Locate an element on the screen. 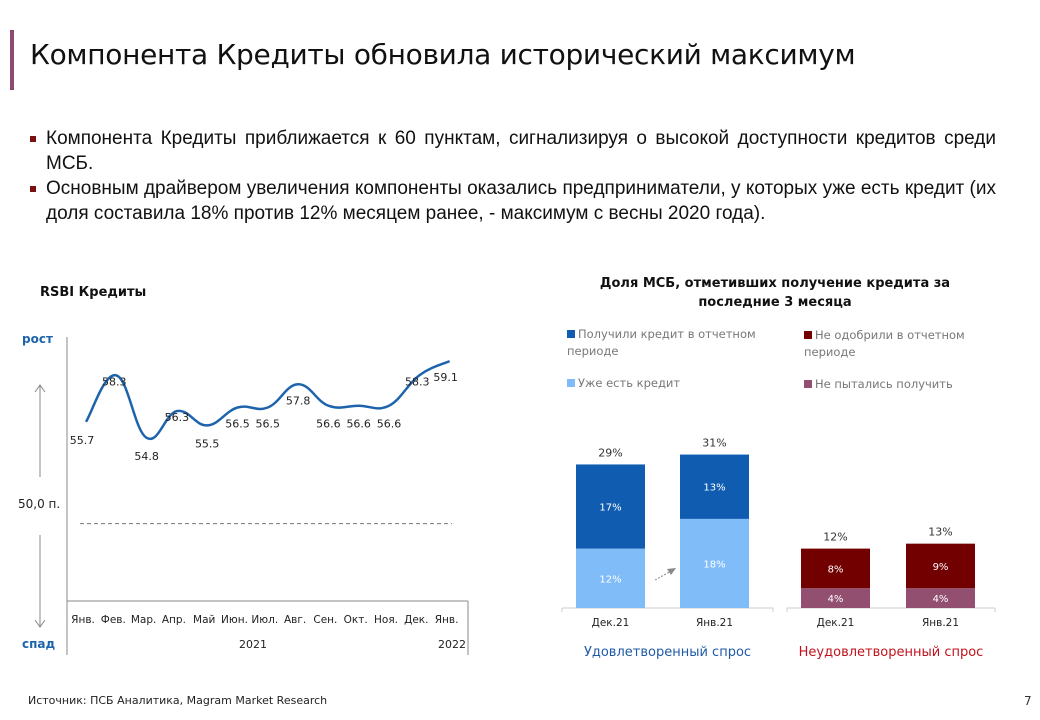 The width and height of the screenshot is (1040, 720). trend-arrow-icon is located at coordinates (665, 574).